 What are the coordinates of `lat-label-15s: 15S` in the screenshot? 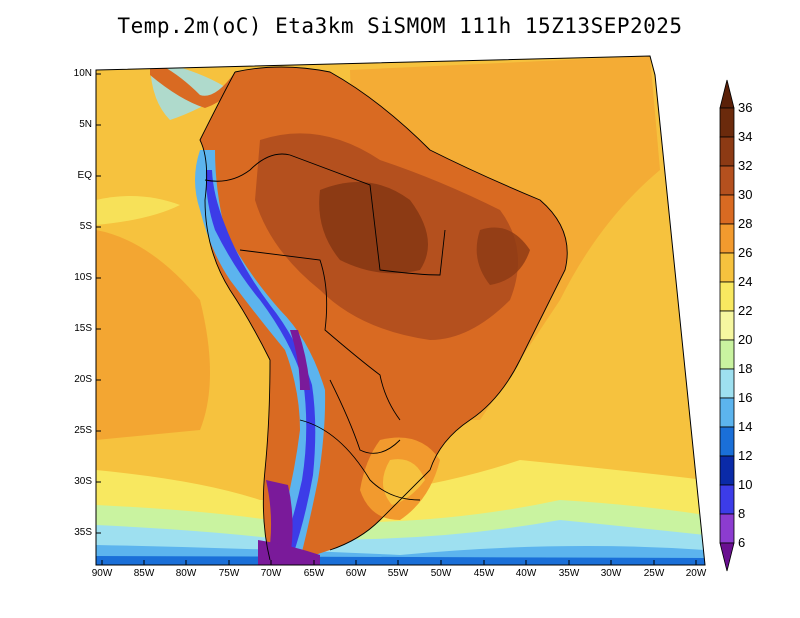 It's located at (83, 328).